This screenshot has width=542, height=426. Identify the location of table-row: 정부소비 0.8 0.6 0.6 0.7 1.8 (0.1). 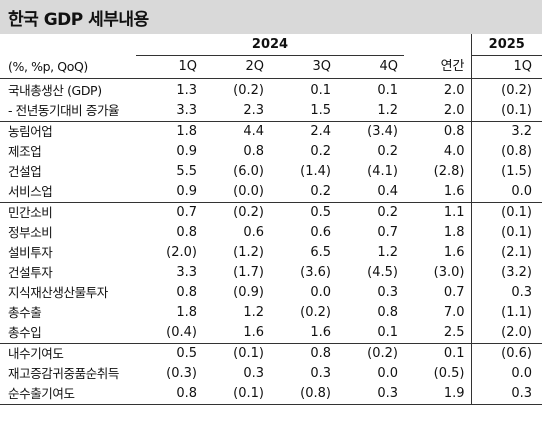
(271, 233).